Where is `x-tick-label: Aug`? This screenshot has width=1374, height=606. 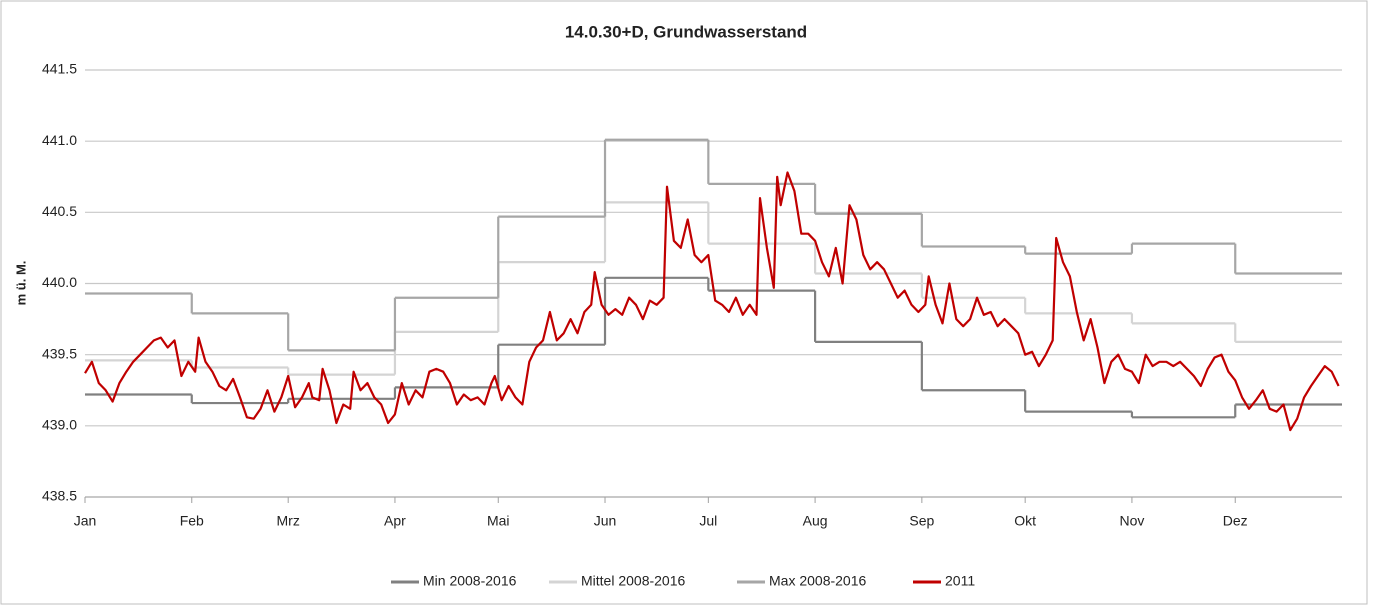 x-tick-label: Aug is located at coordinates (815, 521).